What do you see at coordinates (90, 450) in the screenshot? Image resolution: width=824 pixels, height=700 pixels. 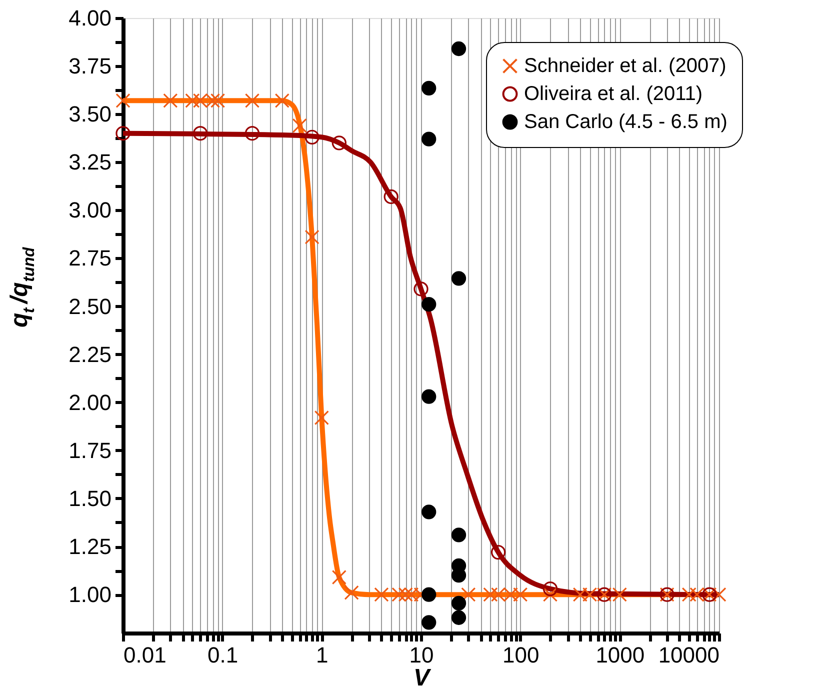 I see `y-tick-label: 1.75` at bounding box center [90, 450].